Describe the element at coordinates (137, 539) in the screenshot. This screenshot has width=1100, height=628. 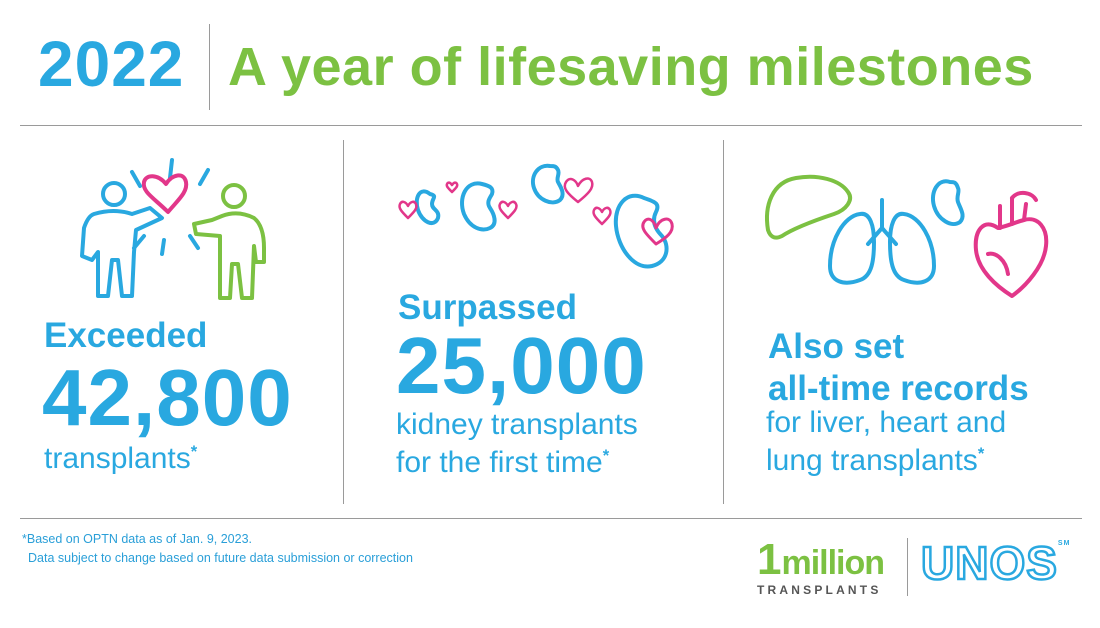
I see `footnote-line-1: *Based on OPTN data as of Jan. 9, 2023.` at that location.